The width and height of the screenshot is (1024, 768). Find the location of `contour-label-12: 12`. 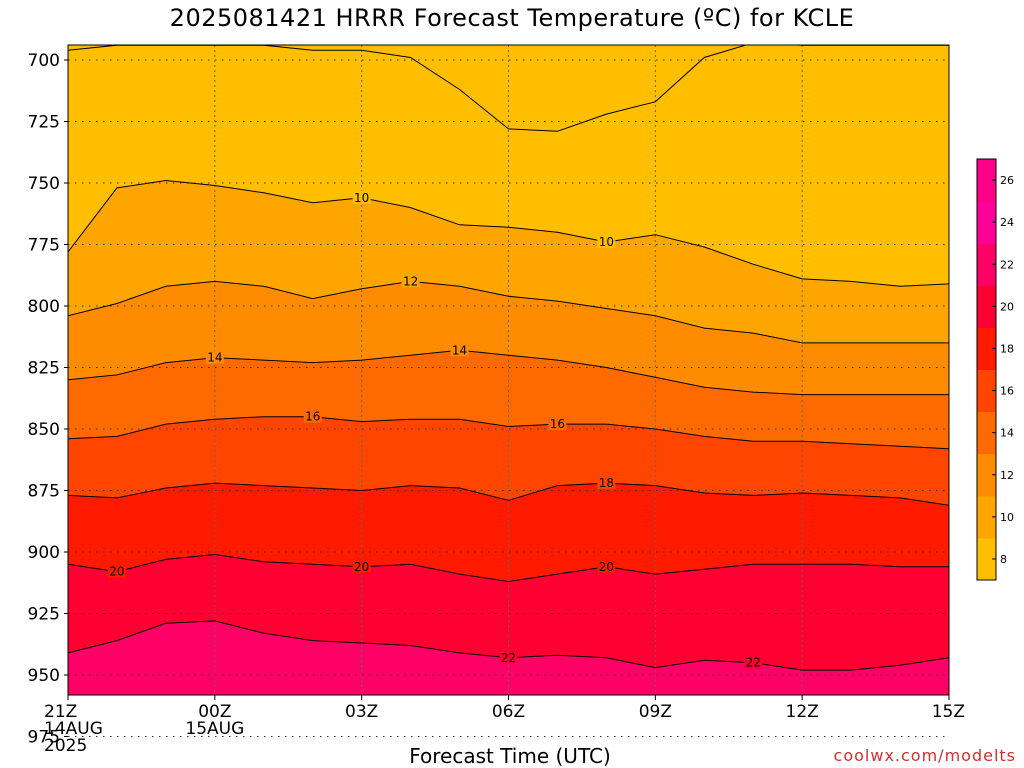

contour-label-12: 12 is located at coordinates (410, 281).